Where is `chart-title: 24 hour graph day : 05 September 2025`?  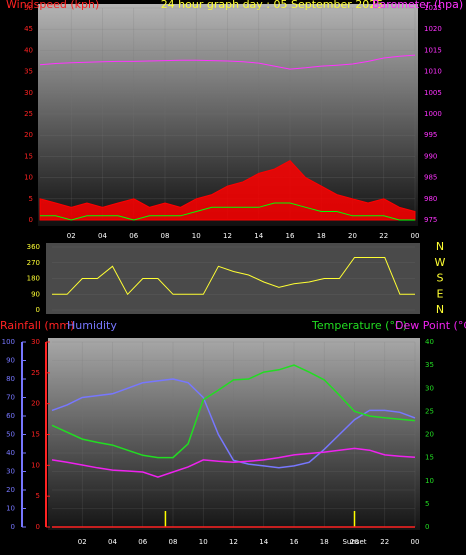 chart-title: 24 hour graph day : 05 September 2025 is located at coordinates (272, 5).